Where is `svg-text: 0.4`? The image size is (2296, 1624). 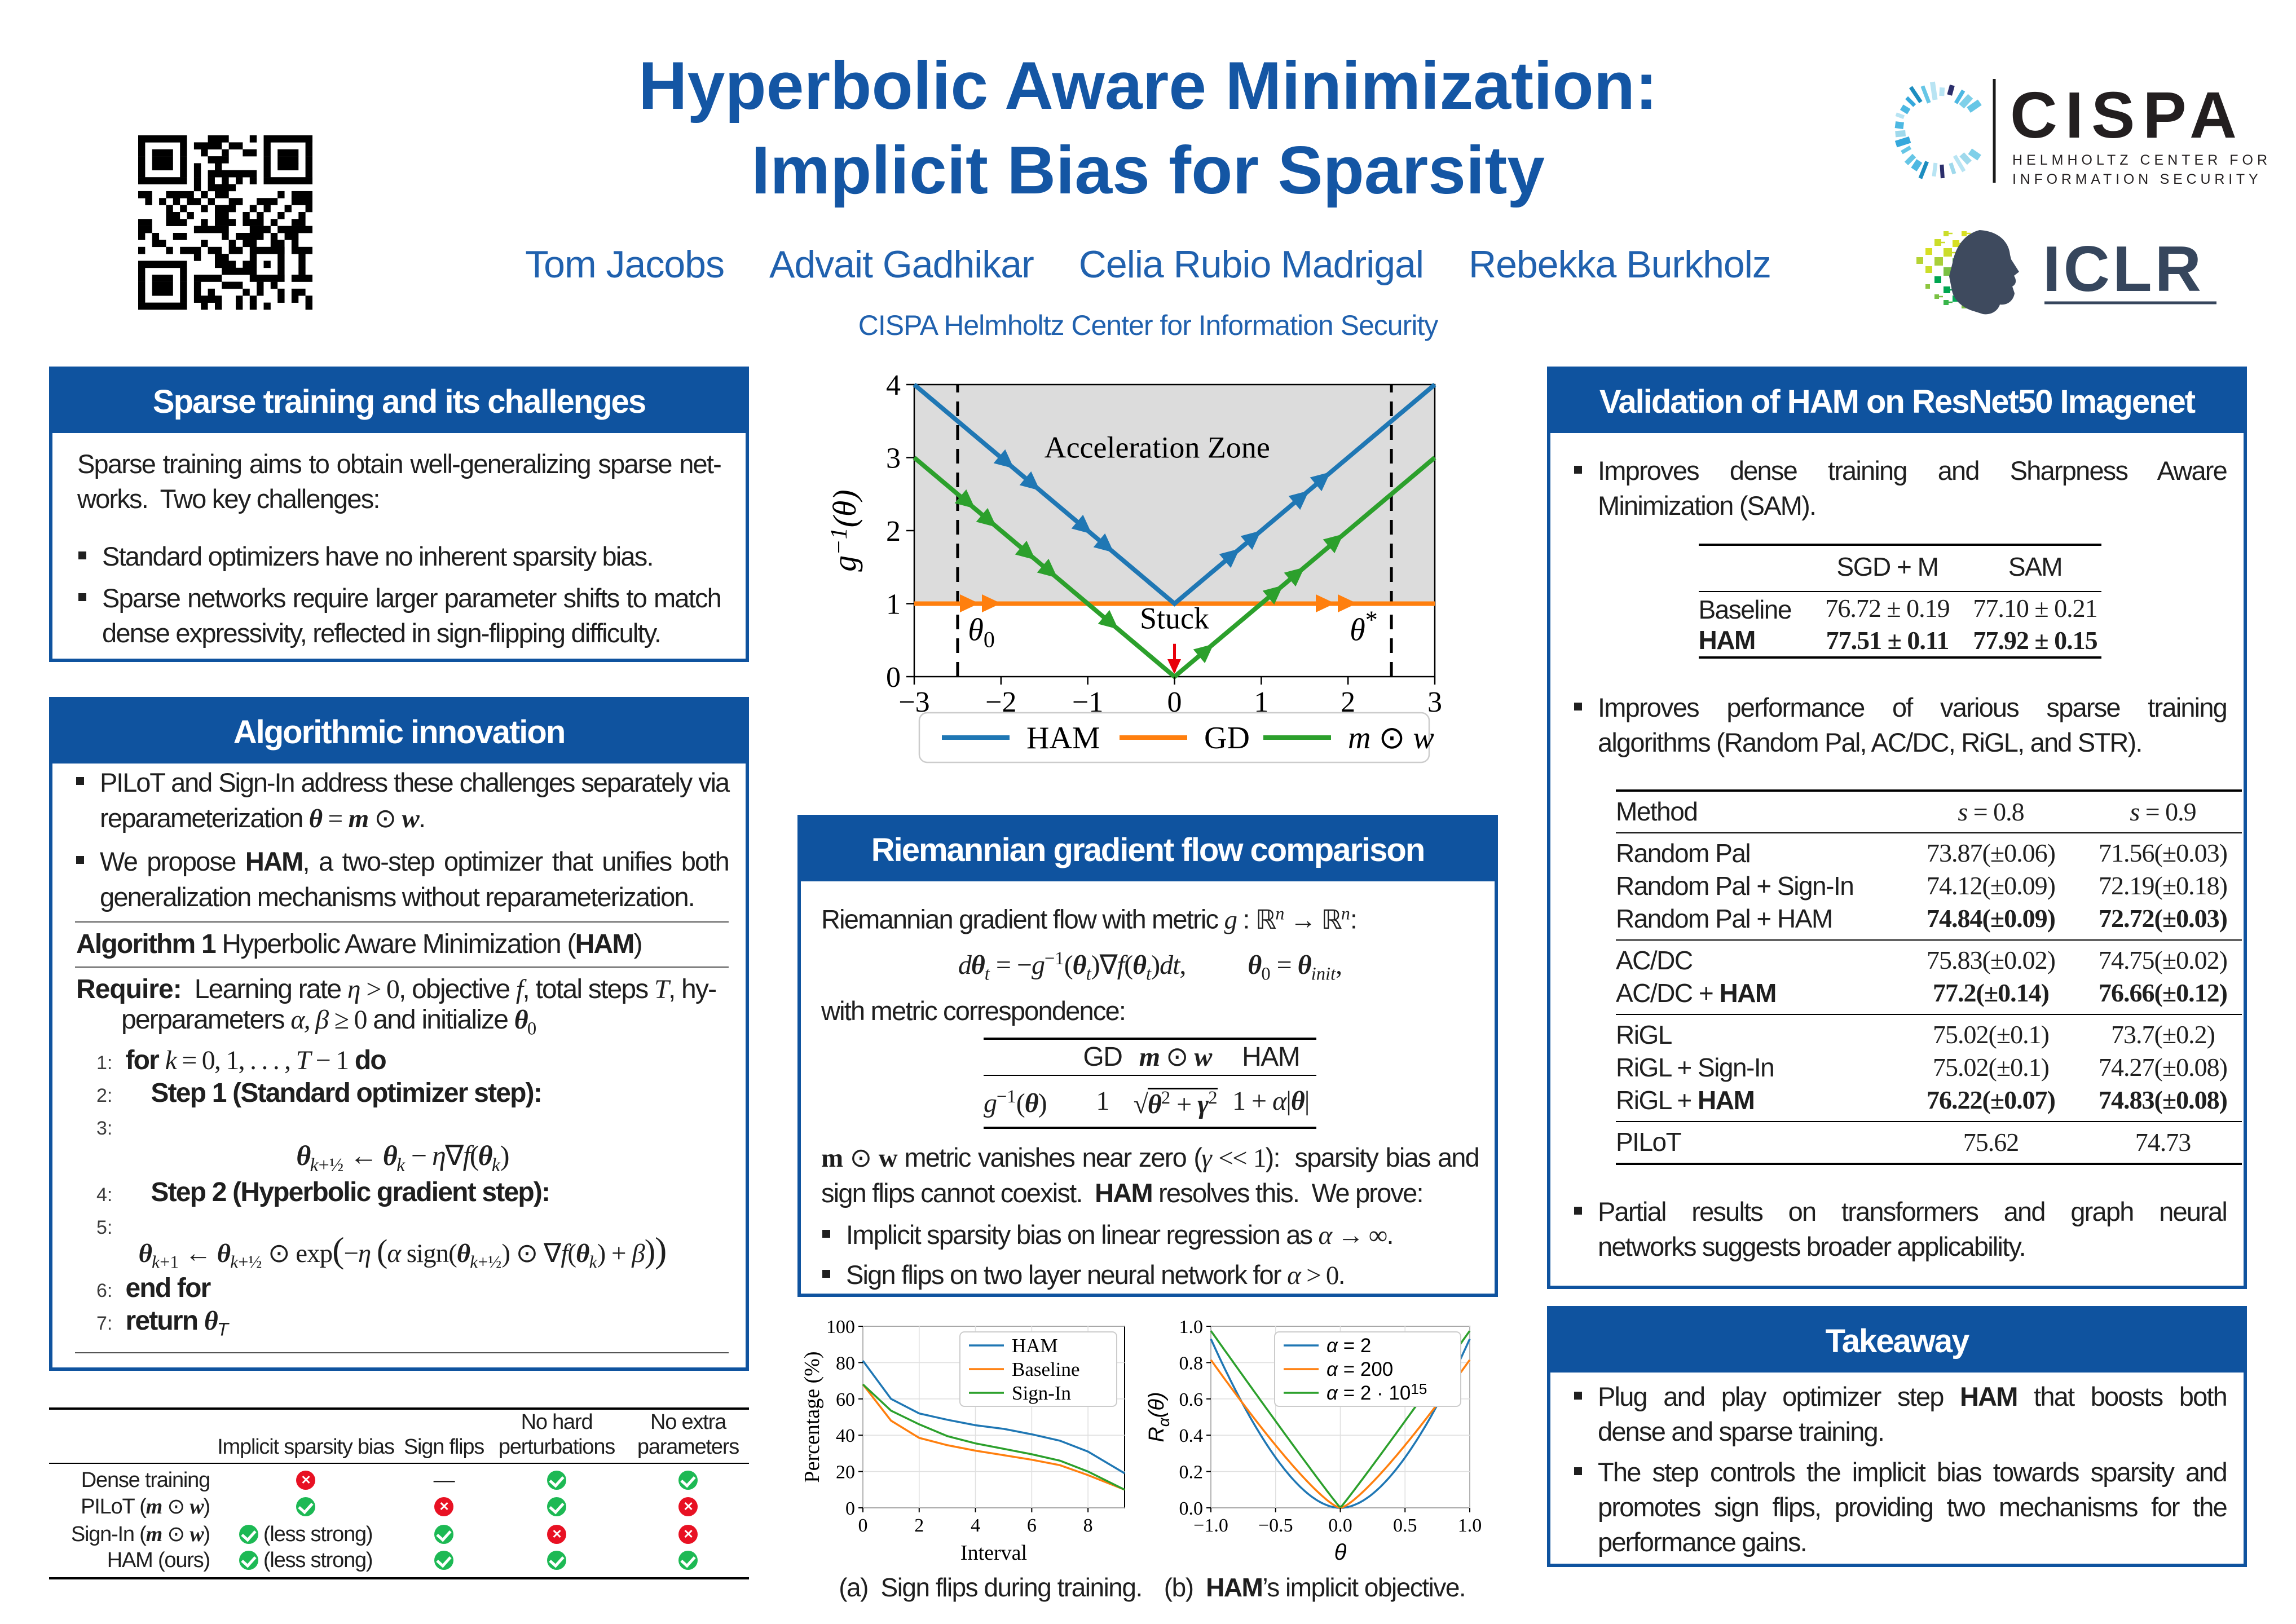 svg-text: 0.4 is located at coordinates (1191, 1436).